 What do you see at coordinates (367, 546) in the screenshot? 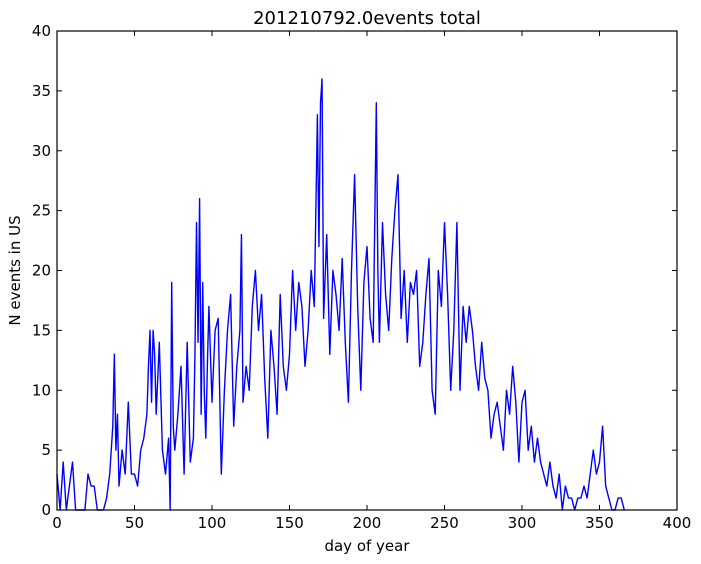
I see `x-axis-label: day of year` at bounding box center [367, 546].